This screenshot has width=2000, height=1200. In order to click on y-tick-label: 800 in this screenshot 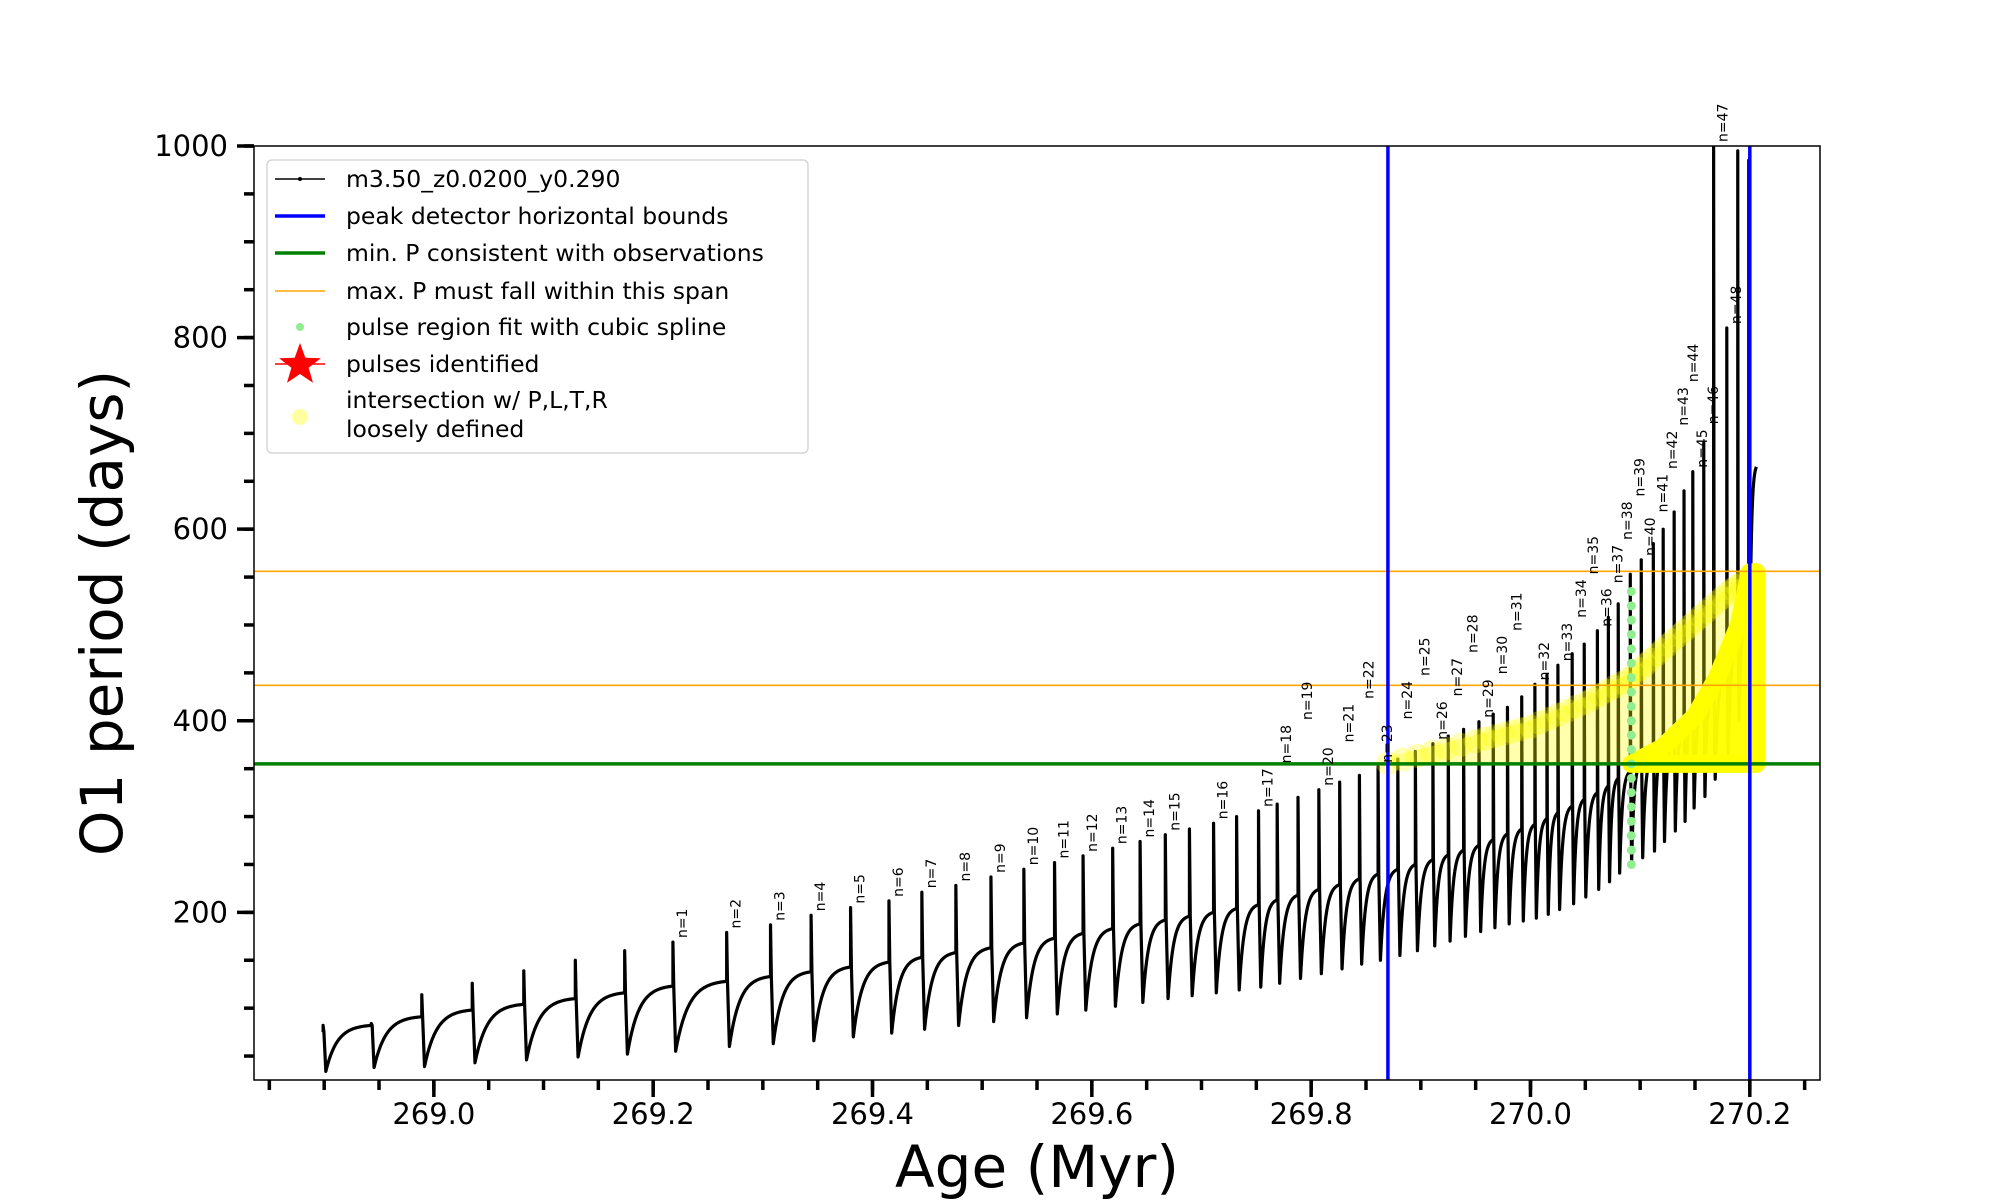, I will do `click(200, 338)`.